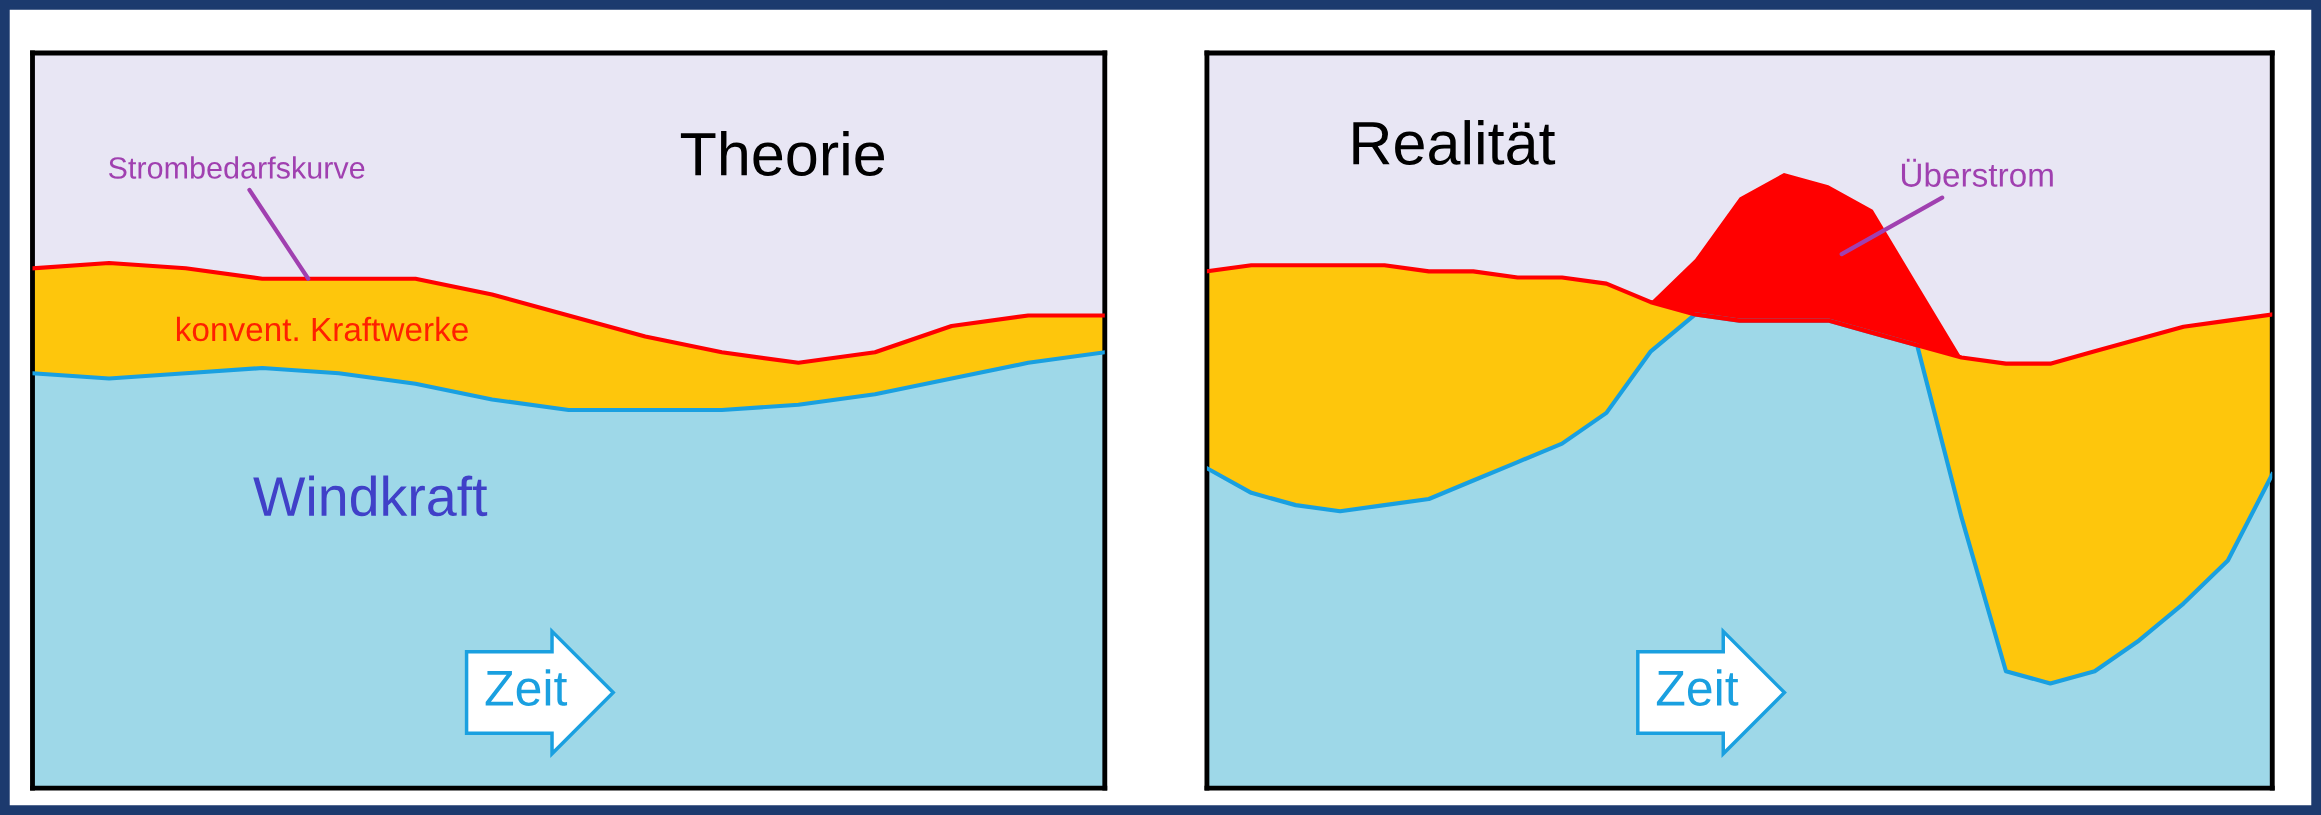 The width and height of the screenshot is (2321, 815). I want to click on text: Strombedarfskurve, so click(236, 167).